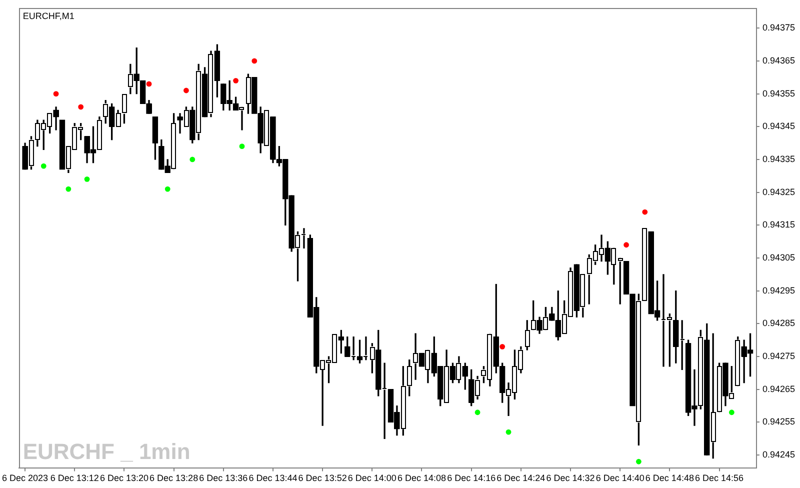  Describe the element at coordinates (620, 478) in the screenshot. I see `x-tick-label: 6 Dec 14:40` at that location.